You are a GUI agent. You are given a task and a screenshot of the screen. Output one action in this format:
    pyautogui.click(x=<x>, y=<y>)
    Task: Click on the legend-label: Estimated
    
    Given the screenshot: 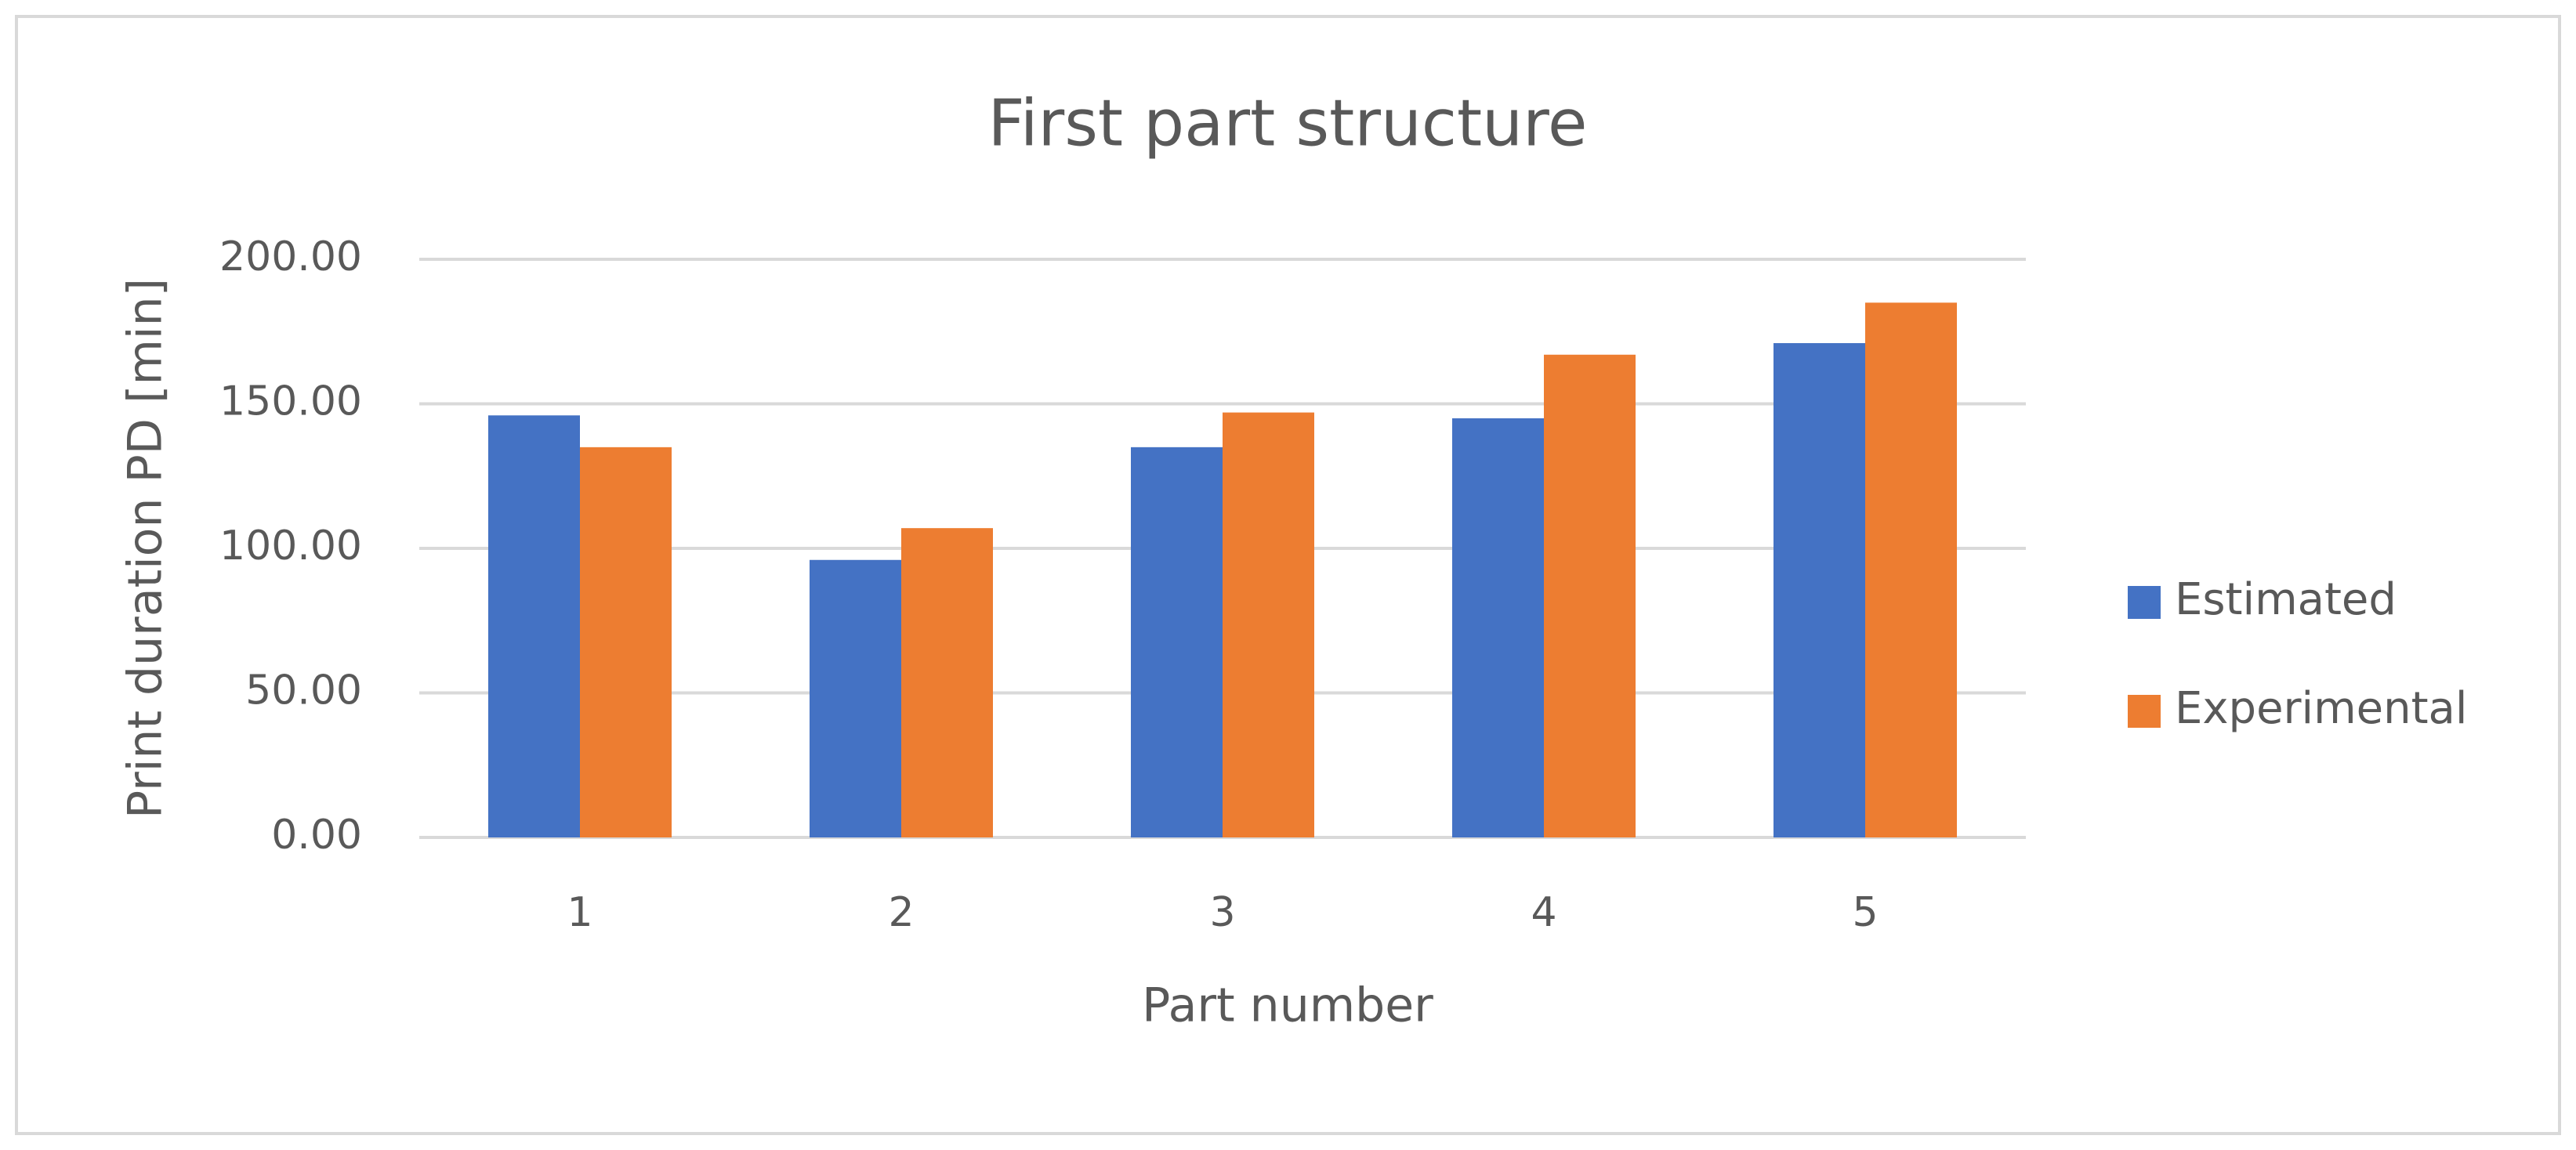 What is the action you would take?
    pyautogui.click(x=2286, y=599)
    